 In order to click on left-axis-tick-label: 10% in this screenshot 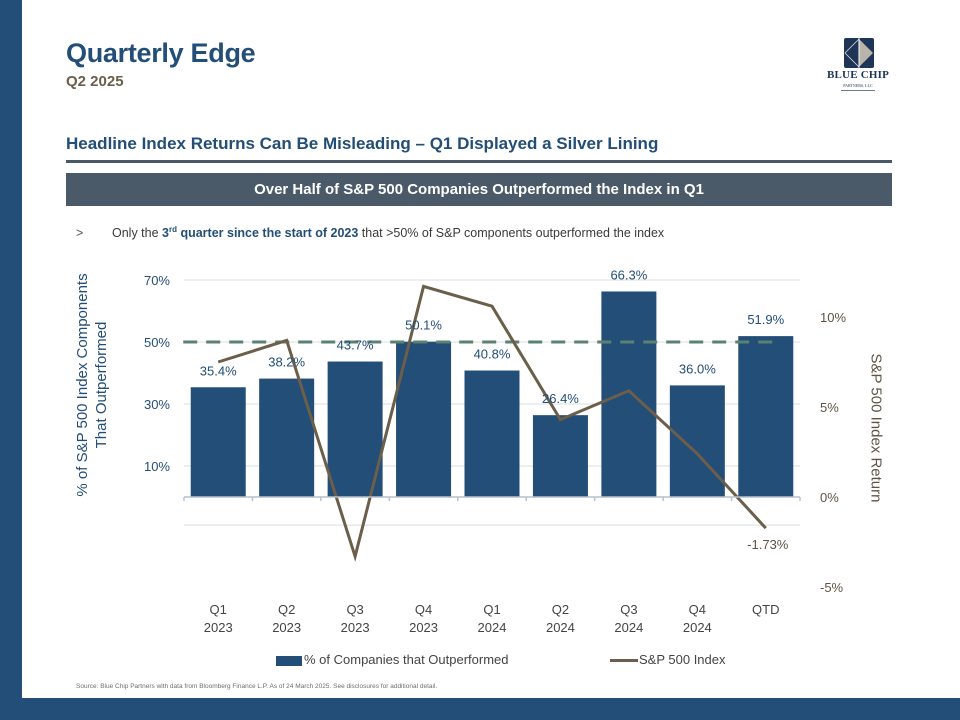, I will do `click(157, 466)`.